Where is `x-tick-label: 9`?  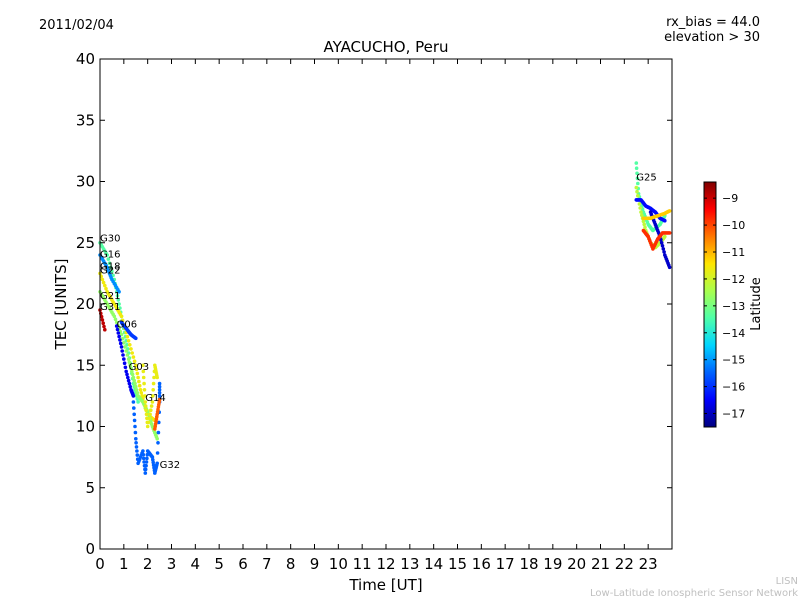
x-tick-label: 9 is located at coordinates (315, 564).